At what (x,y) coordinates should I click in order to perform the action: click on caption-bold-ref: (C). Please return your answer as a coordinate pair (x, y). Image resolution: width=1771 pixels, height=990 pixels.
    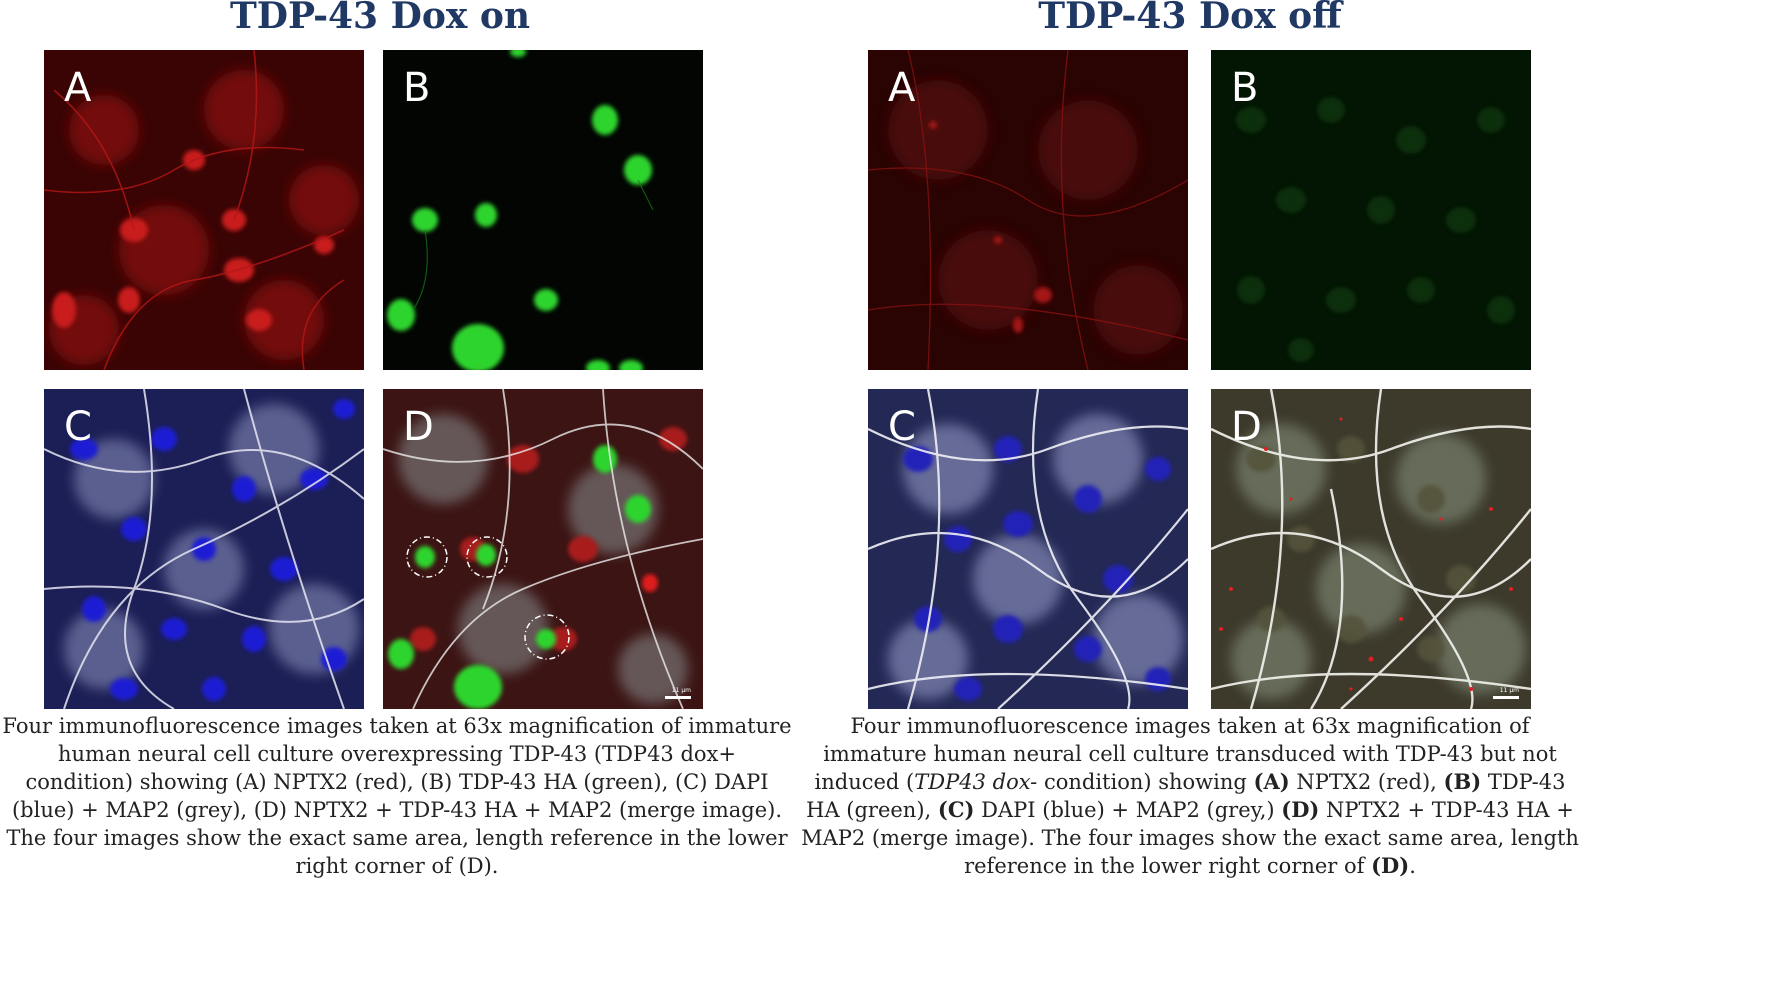
    Looking at the image, I should click on (956, 809).